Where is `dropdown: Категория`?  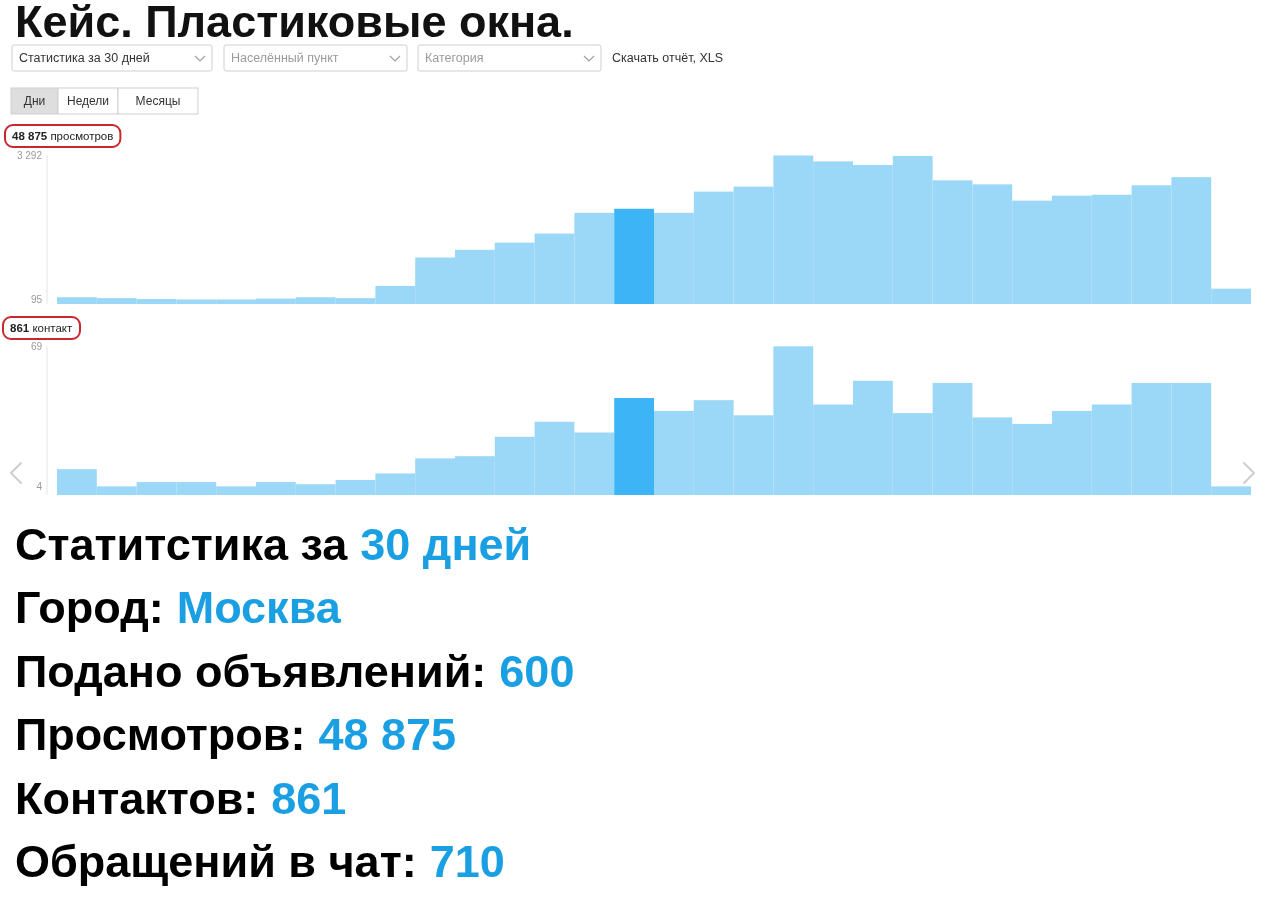 dropdown: Категория is located at coordinates (509, 58).